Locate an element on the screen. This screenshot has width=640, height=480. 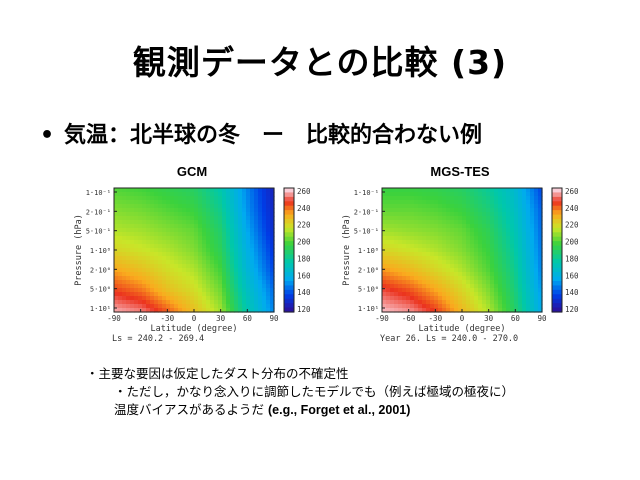
tes-y-tick-label: 5·10⁰ is located at coordinates (368, 290).